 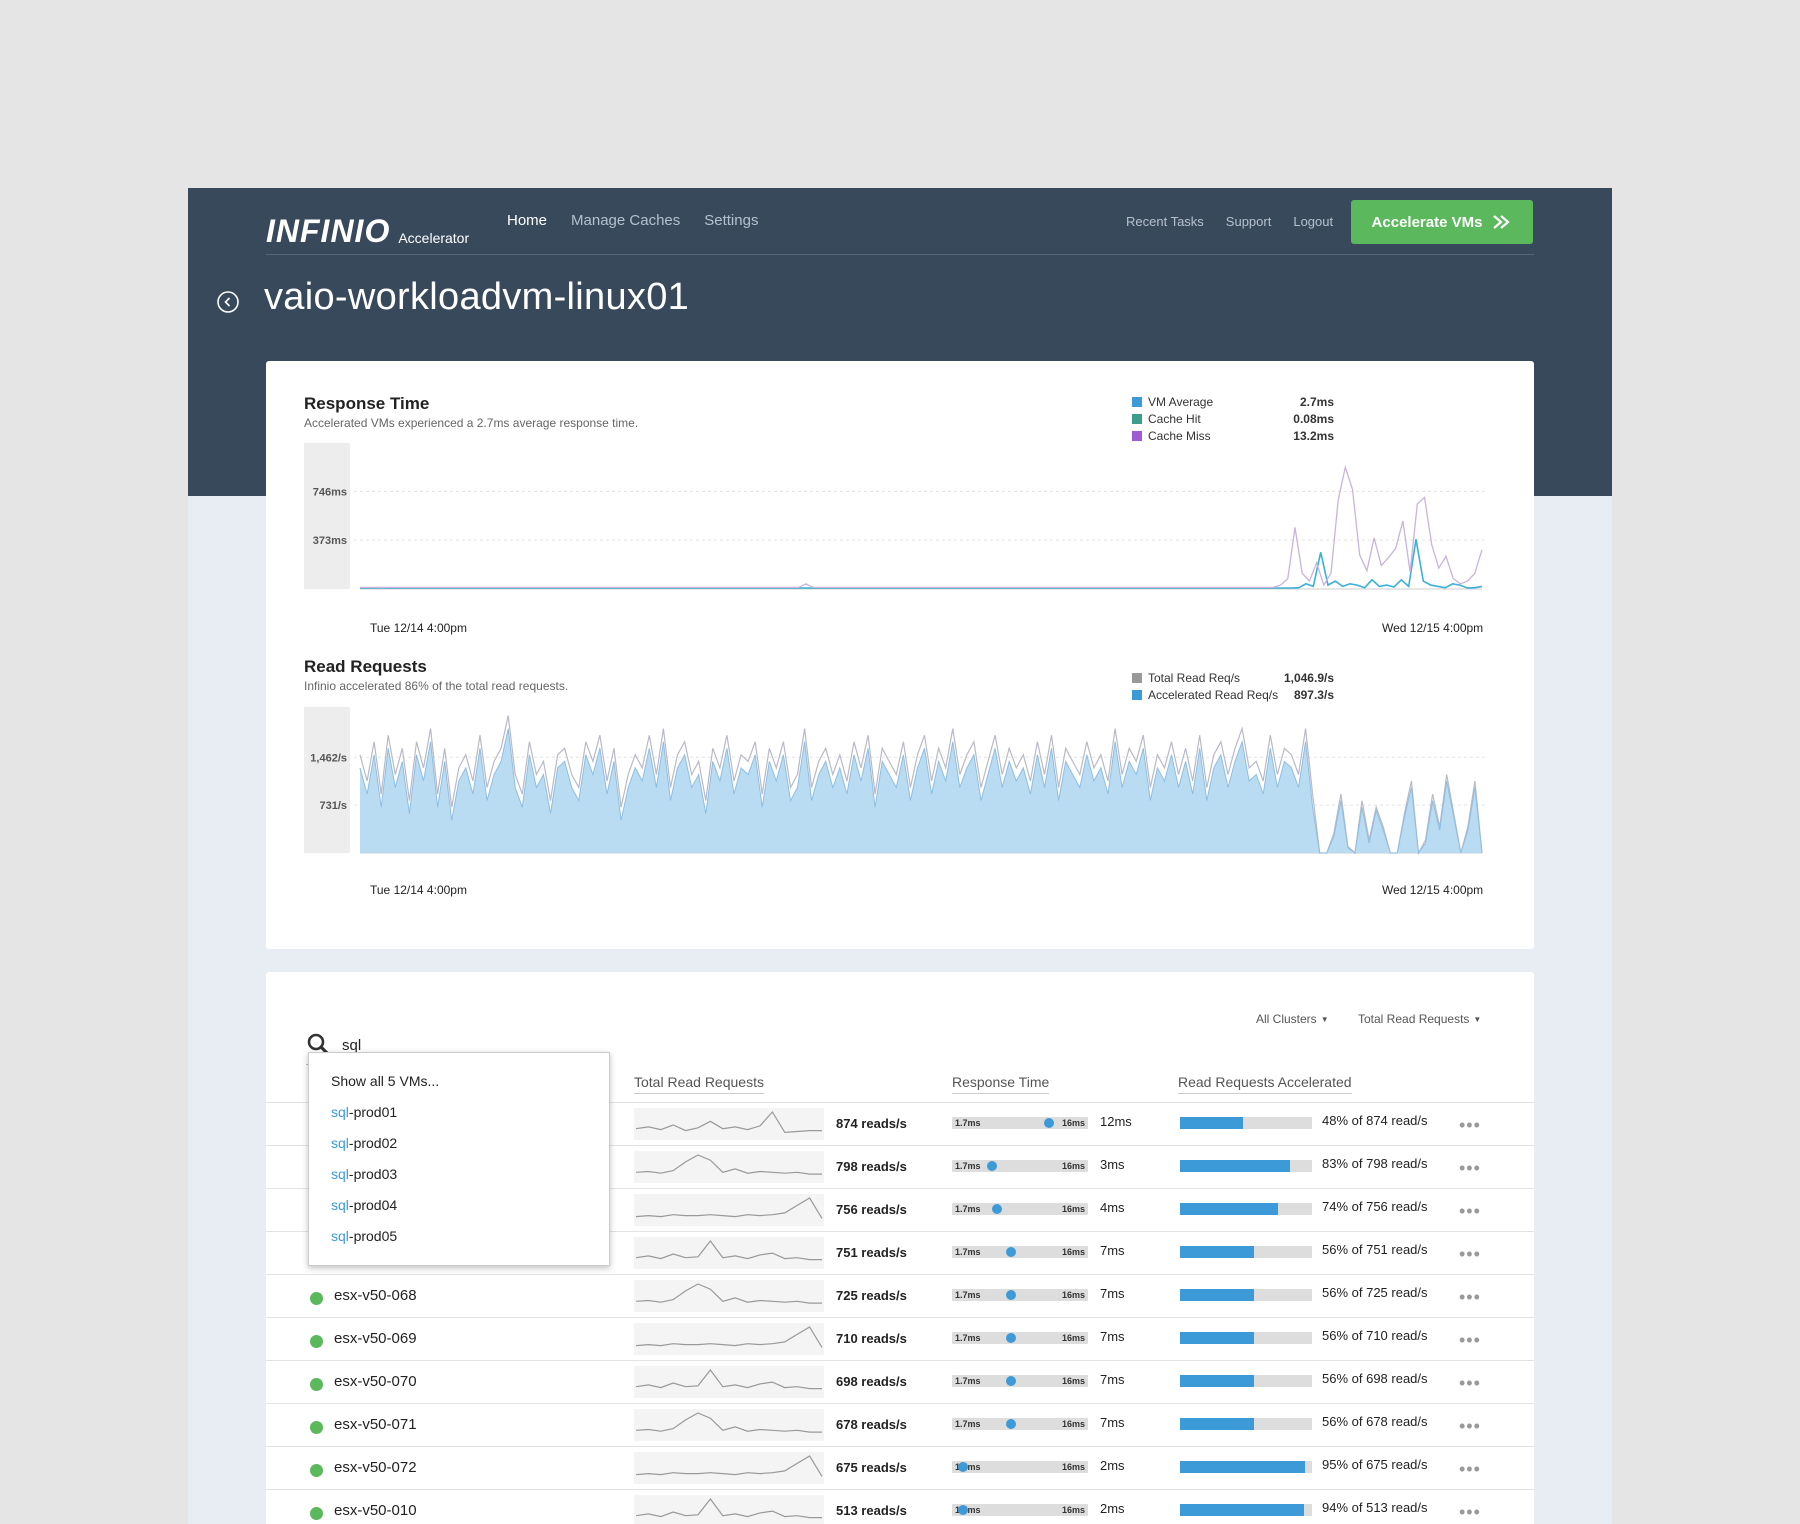 What do you see at coordinates (375, 1510) in the screenshot?
I see `vm-name: esx-v50-010` at bounding box center [375, 1510].